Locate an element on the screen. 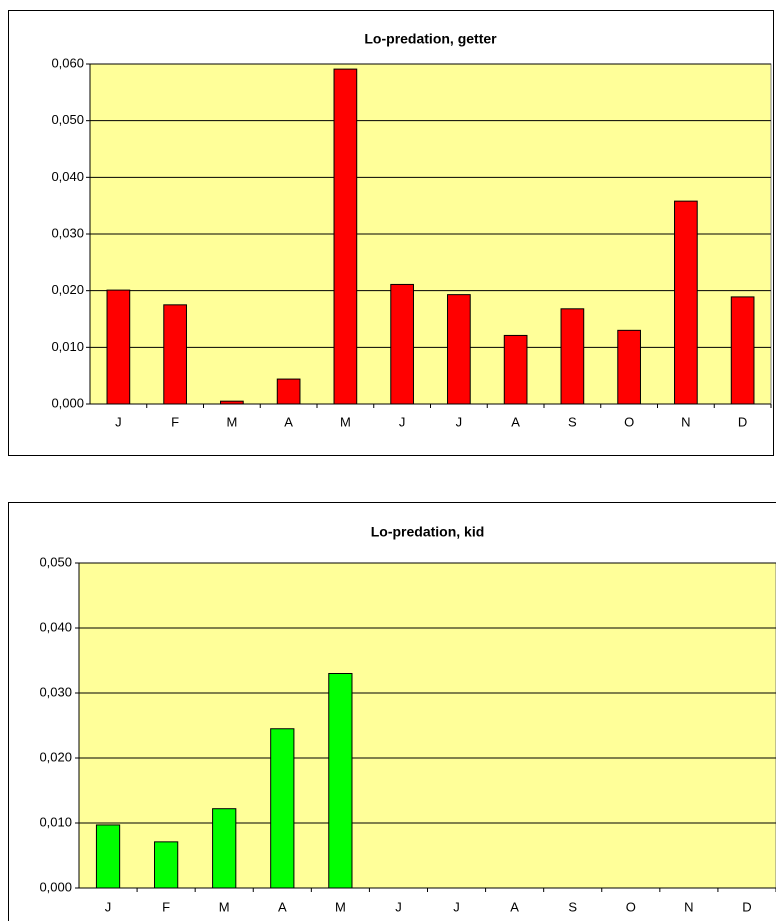 The image size is (776, 921). chart-title: Lo-predation, kid is located at coordinates (428, 532).